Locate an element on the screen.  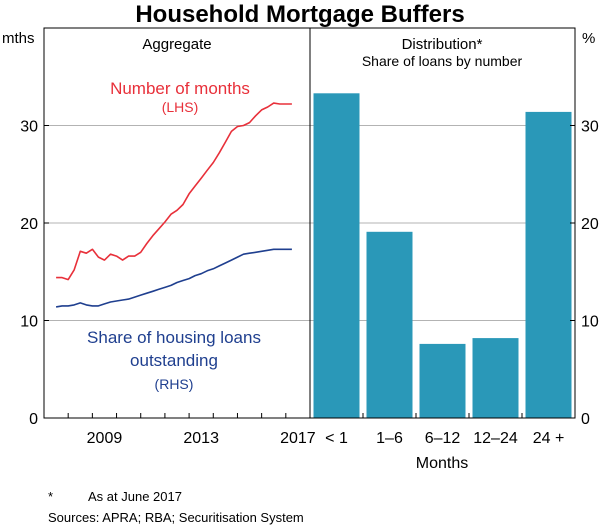
blue-series-label-line2: outstanding is located at coordinates (174, 360).